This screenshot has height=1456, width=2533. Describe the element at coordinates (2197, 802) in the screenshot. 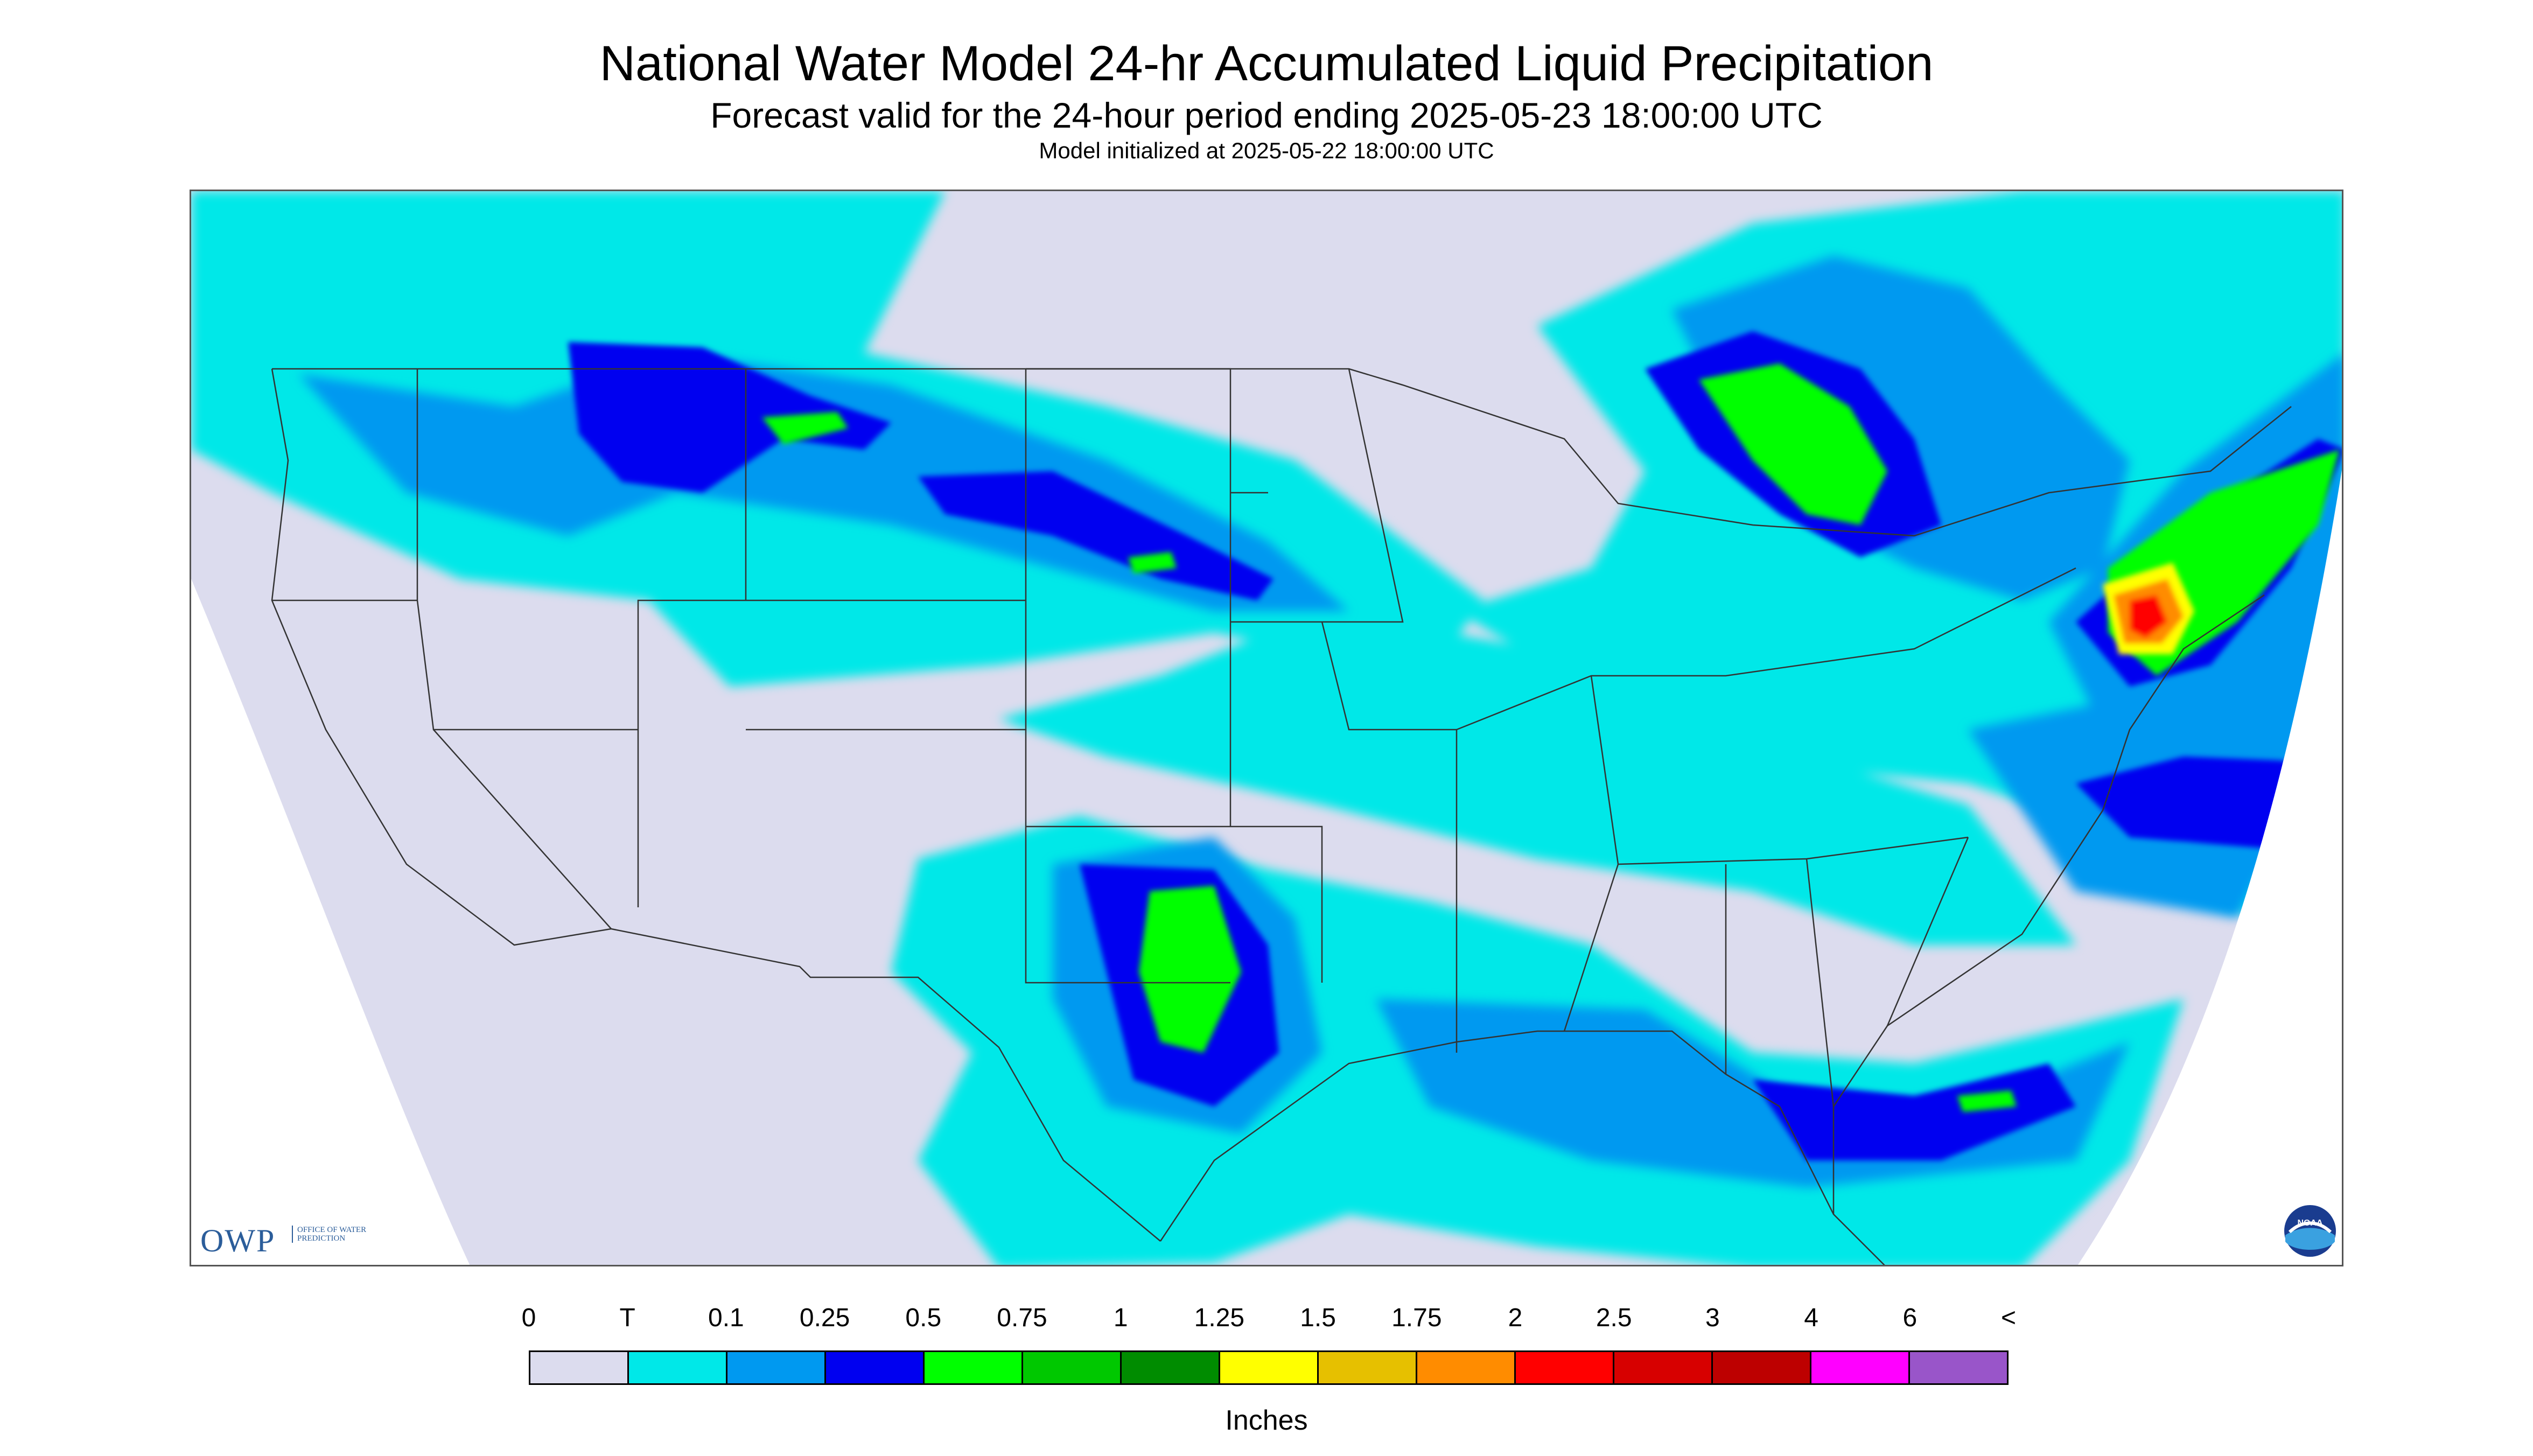

I see `moderate-band-atlantic` at that location.